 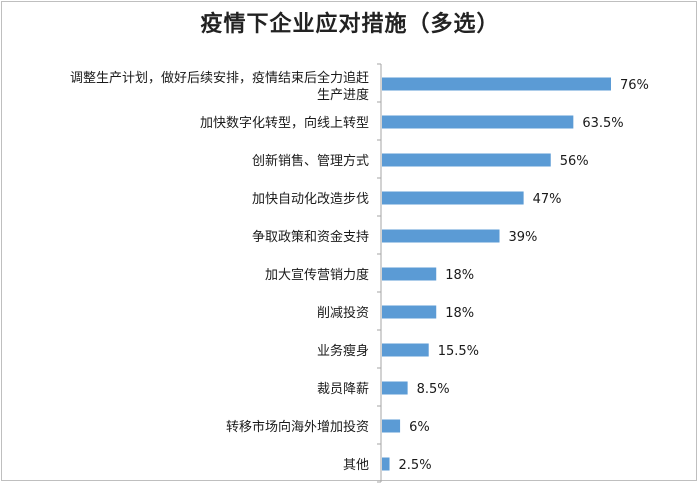 I want to click on chart-title: 疫情下企业应对措施（多选）, so click(x=350, y=24).